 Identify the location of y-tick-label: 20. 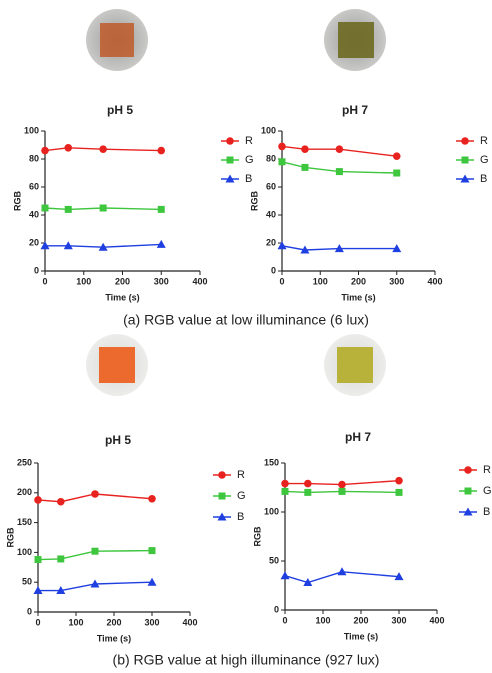
(34, 242).